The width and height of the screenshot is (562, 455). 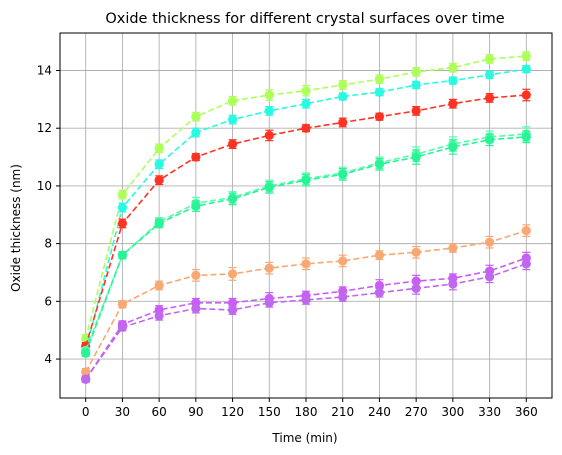 I want to click on y-axis: 4 6 8 10 12 14, so click(x=48, y=215).